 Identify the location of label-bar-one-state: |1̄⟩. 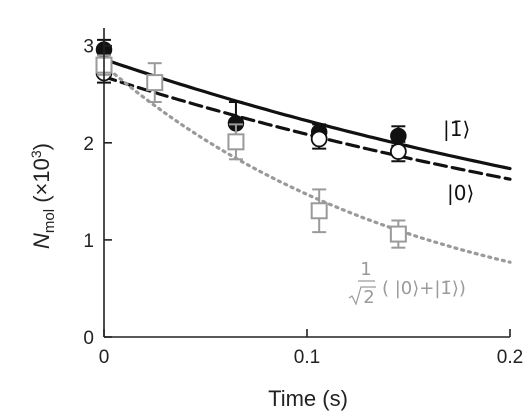
(456, 129).